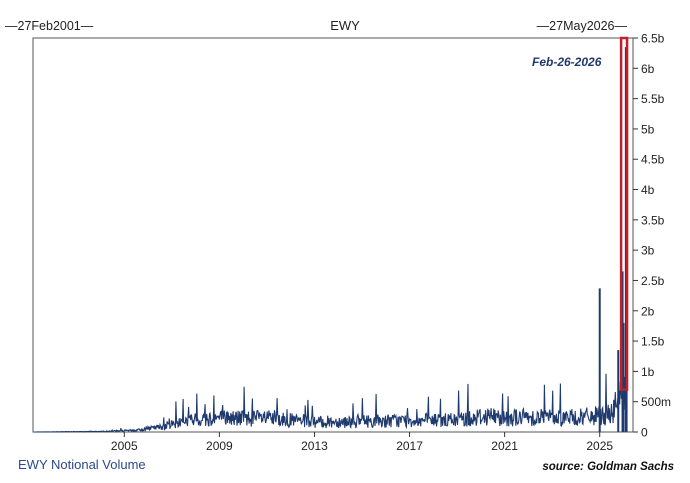 The image size is (690, 483). What do you see at coordinates (567, 62) in the screenshot?
I see `annotation-label: Feb-26-2026` at bounding box center [567, 62].